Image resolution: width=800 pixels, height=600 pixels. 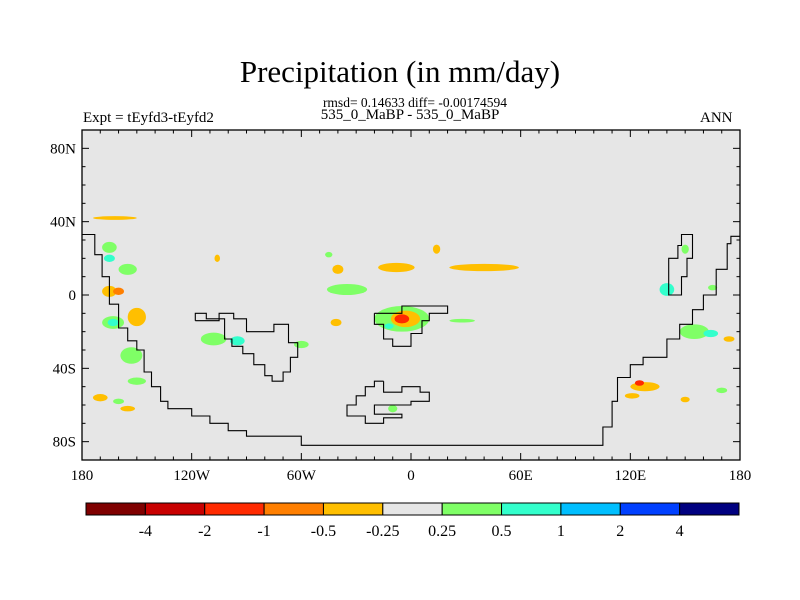 What do you see at coordinates (145, 531) in the screenshot?
I see `colorbar-label: -4` at bounding box center [145, 531].